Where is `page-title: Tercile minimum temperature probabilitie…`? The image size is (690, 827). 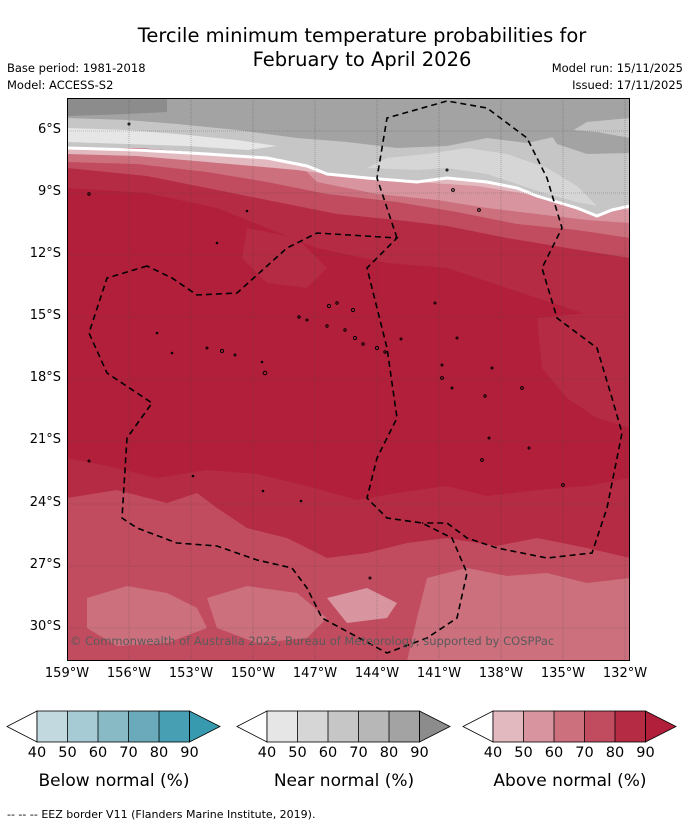
page-title: Tercile minimum temperature probabilitie… is located at coordinates (345, 48).